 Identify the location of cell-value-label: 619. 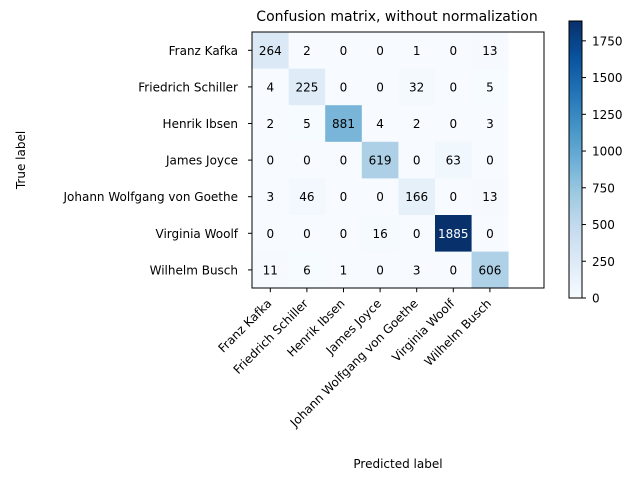
(380, 161).